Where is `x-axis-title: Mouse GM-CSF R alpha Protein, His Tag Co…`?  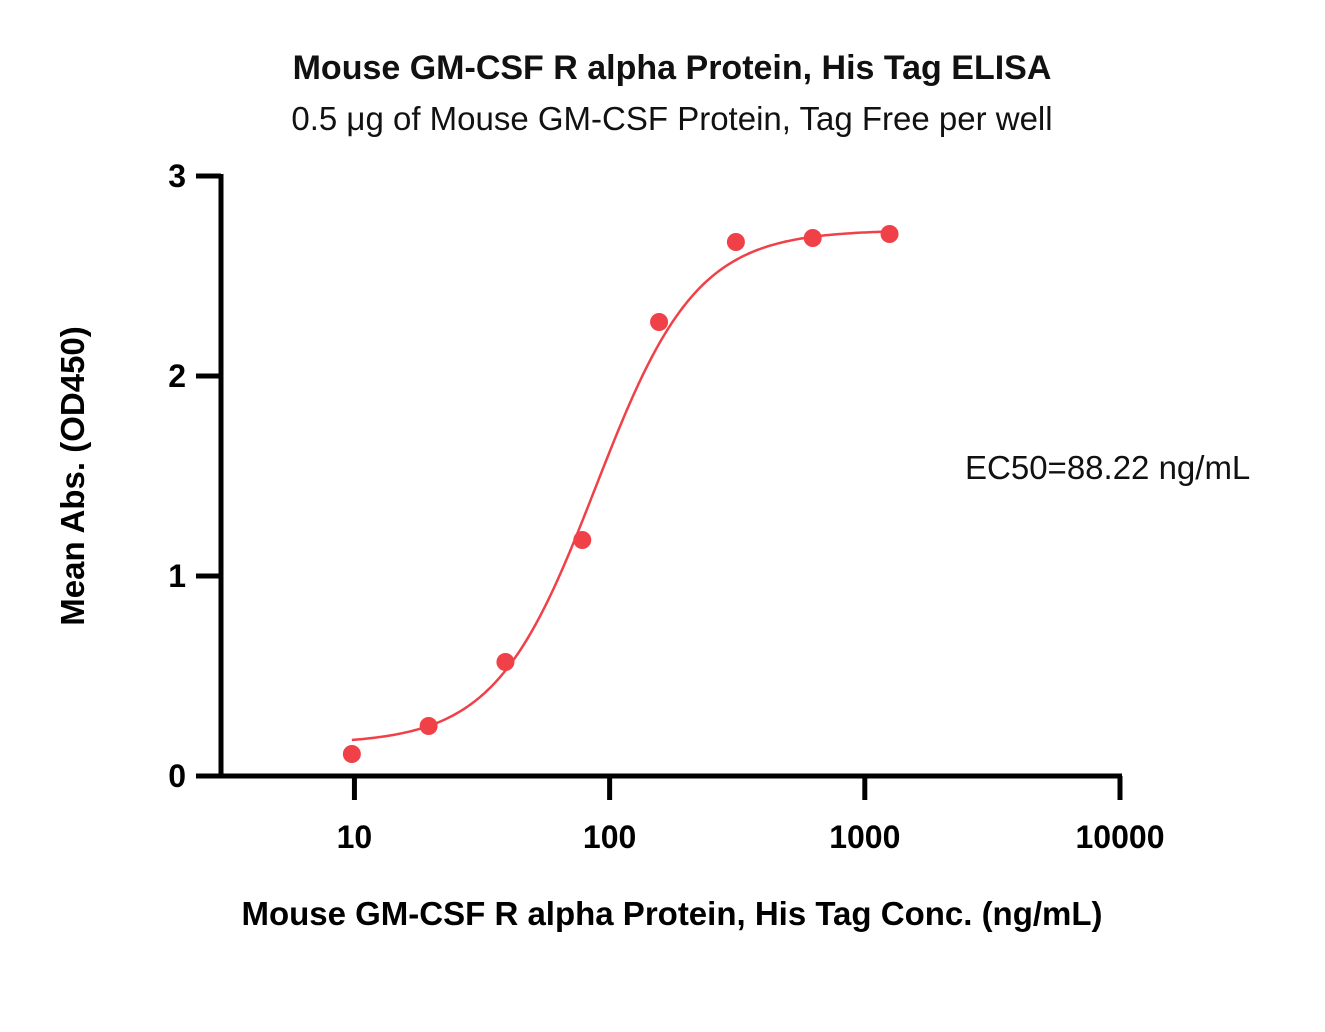
x-axis-title: Mouse GM-CSF R alpha Protein, His Tag Co… is located at coordinates (671, 913).